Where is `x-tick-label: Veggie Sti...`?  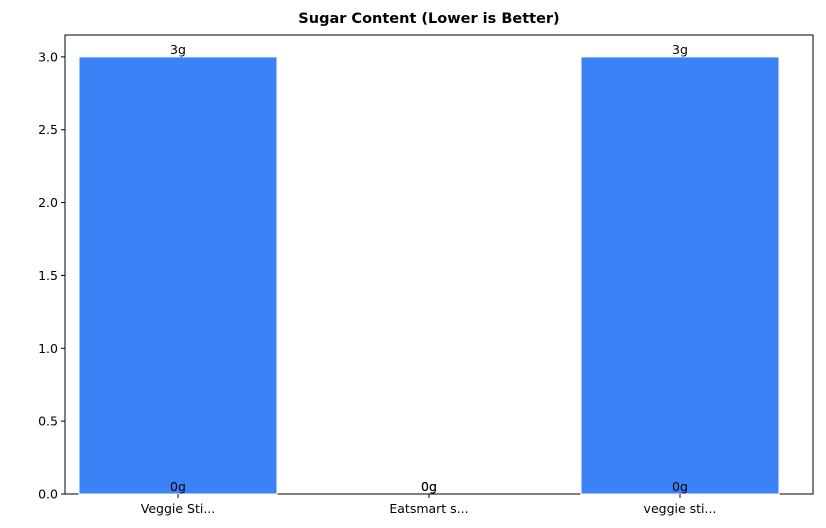 x-tick-label: Veggie Sti... is located at coordinates (178, 508).